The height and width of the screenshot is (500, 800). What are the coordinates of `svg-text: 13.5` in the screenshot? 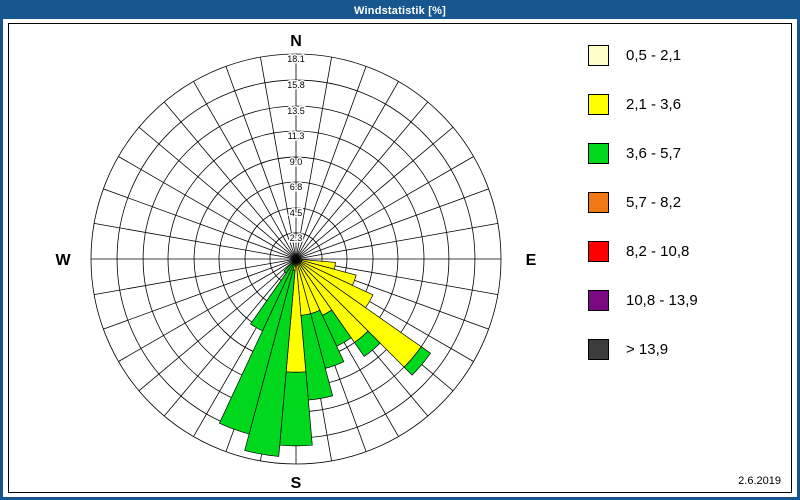 It's located at (296, 111).